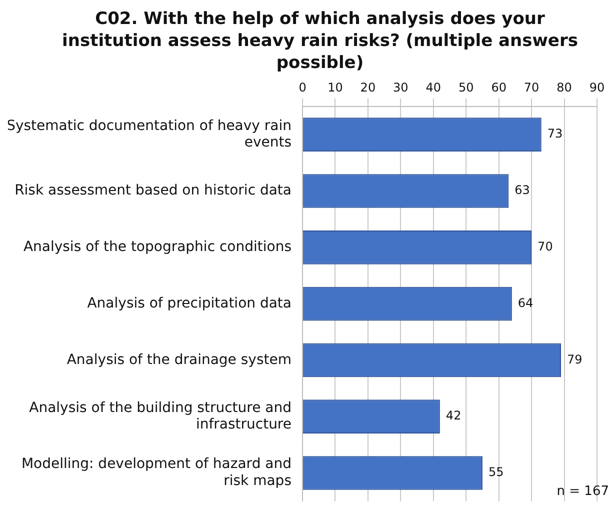  Describe the element at coordinates (496, 472) in the screenshot. I see `data-label: 55` at that location.